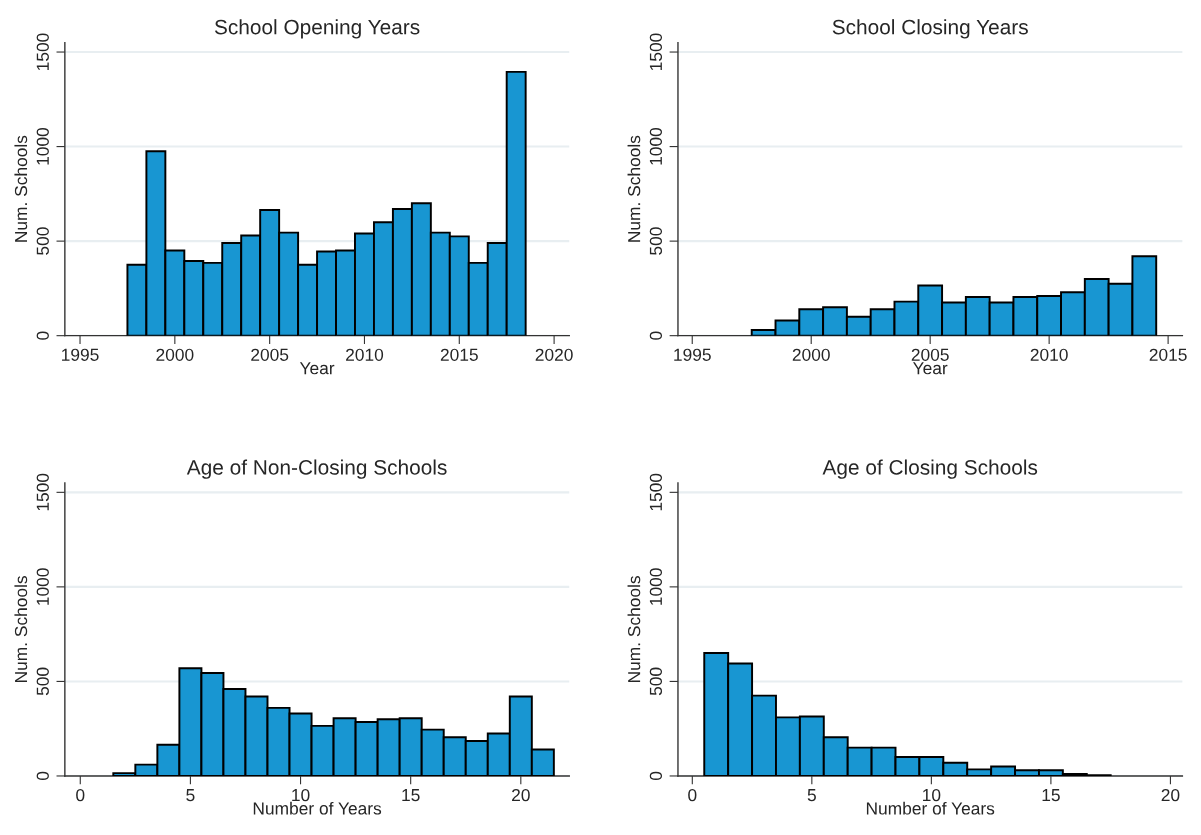 The height and width of the screenshot is (835, 1201). What do you see at coordinates (930, 29) in the screenshot?
I see `chart-title: School Closing Years` at bounding box center [930, 29].